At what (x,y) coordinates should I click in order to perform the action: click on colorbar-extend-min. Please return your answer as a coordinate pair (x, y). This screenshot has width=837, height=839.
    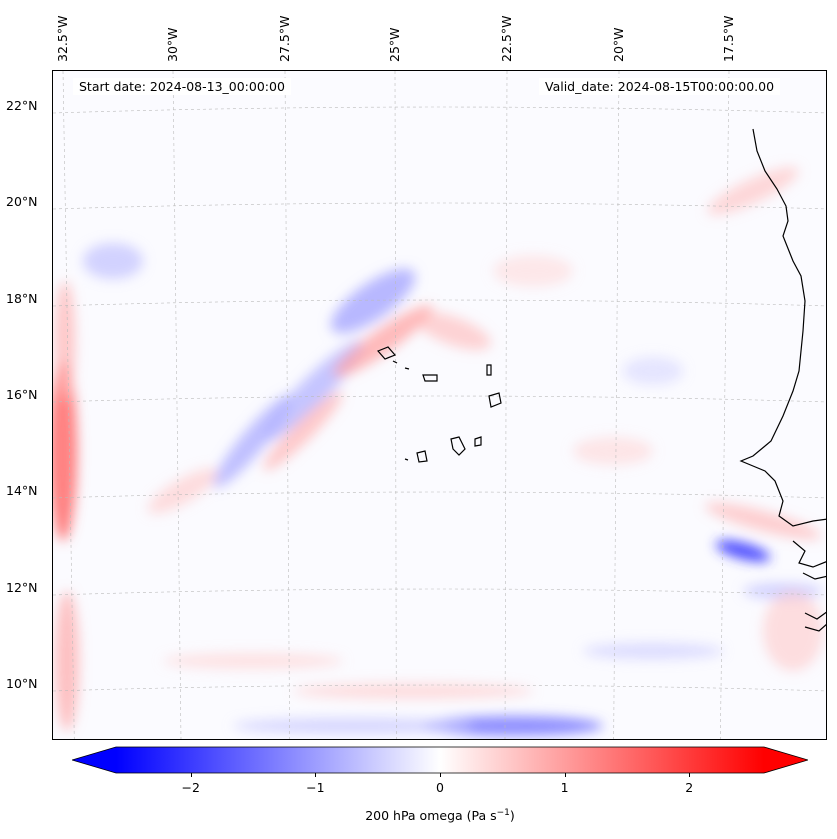
    Looking at the image, I should click on (94, 760).